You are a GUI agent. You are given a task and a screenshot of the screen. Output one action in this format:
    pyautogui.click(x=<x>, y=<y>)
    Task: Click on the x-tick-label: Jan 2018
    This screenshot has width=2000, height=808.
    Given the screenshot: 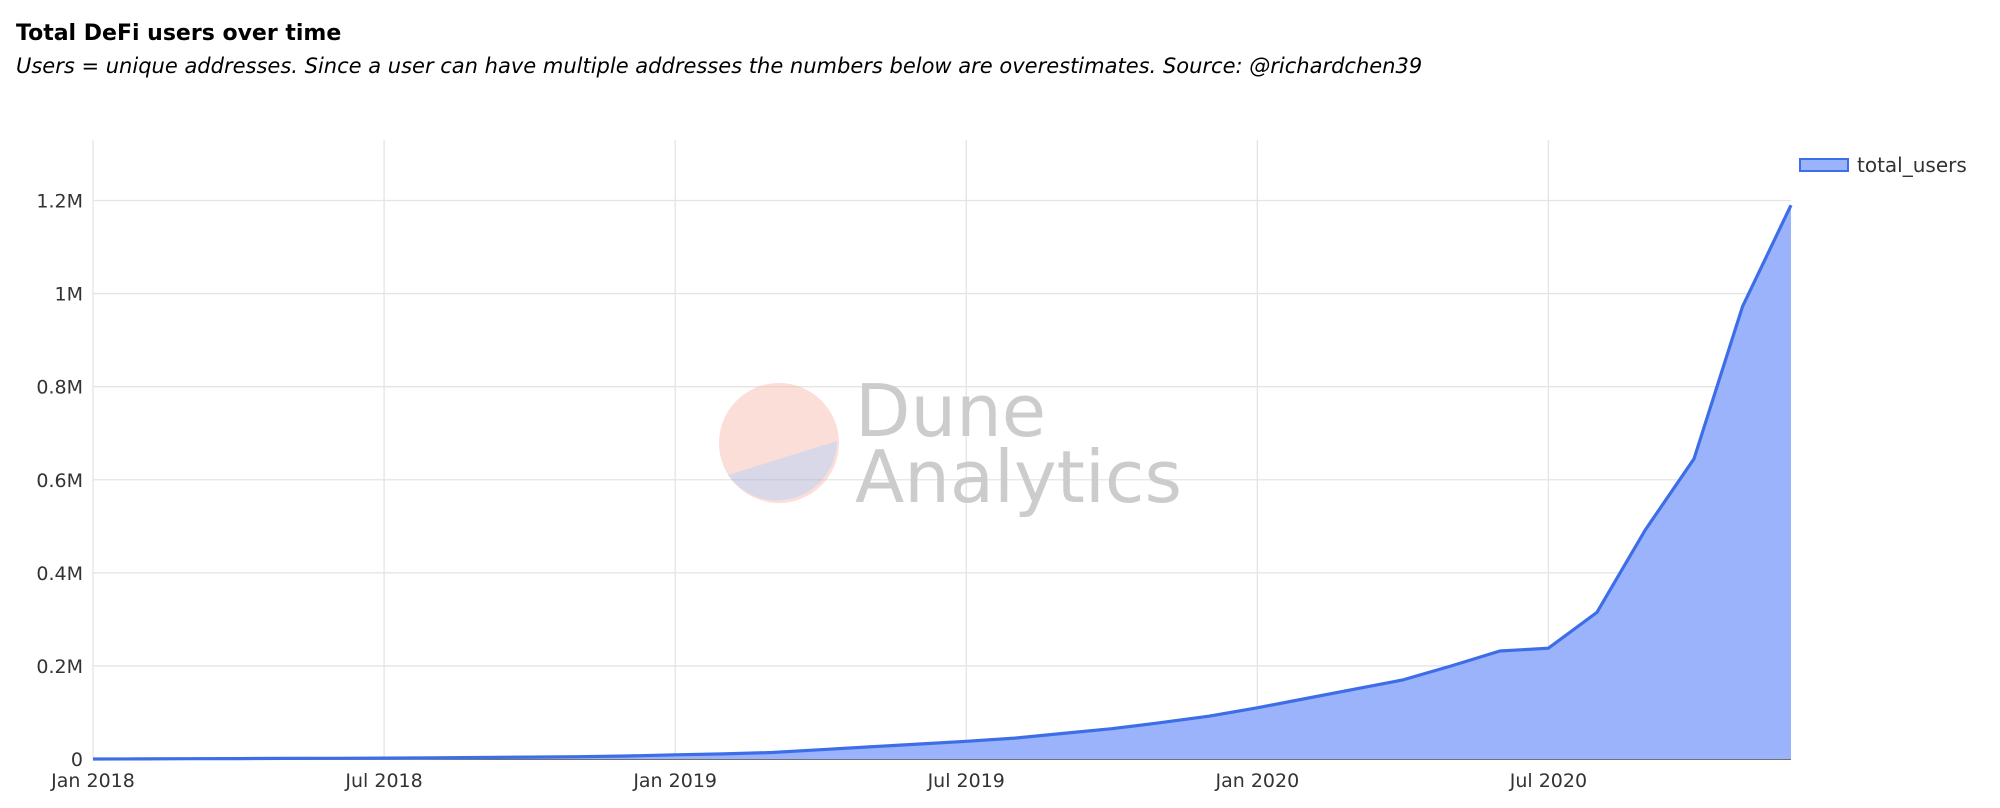 What is the action you would take?
    pyautogui.click(x=92, y=781)
    